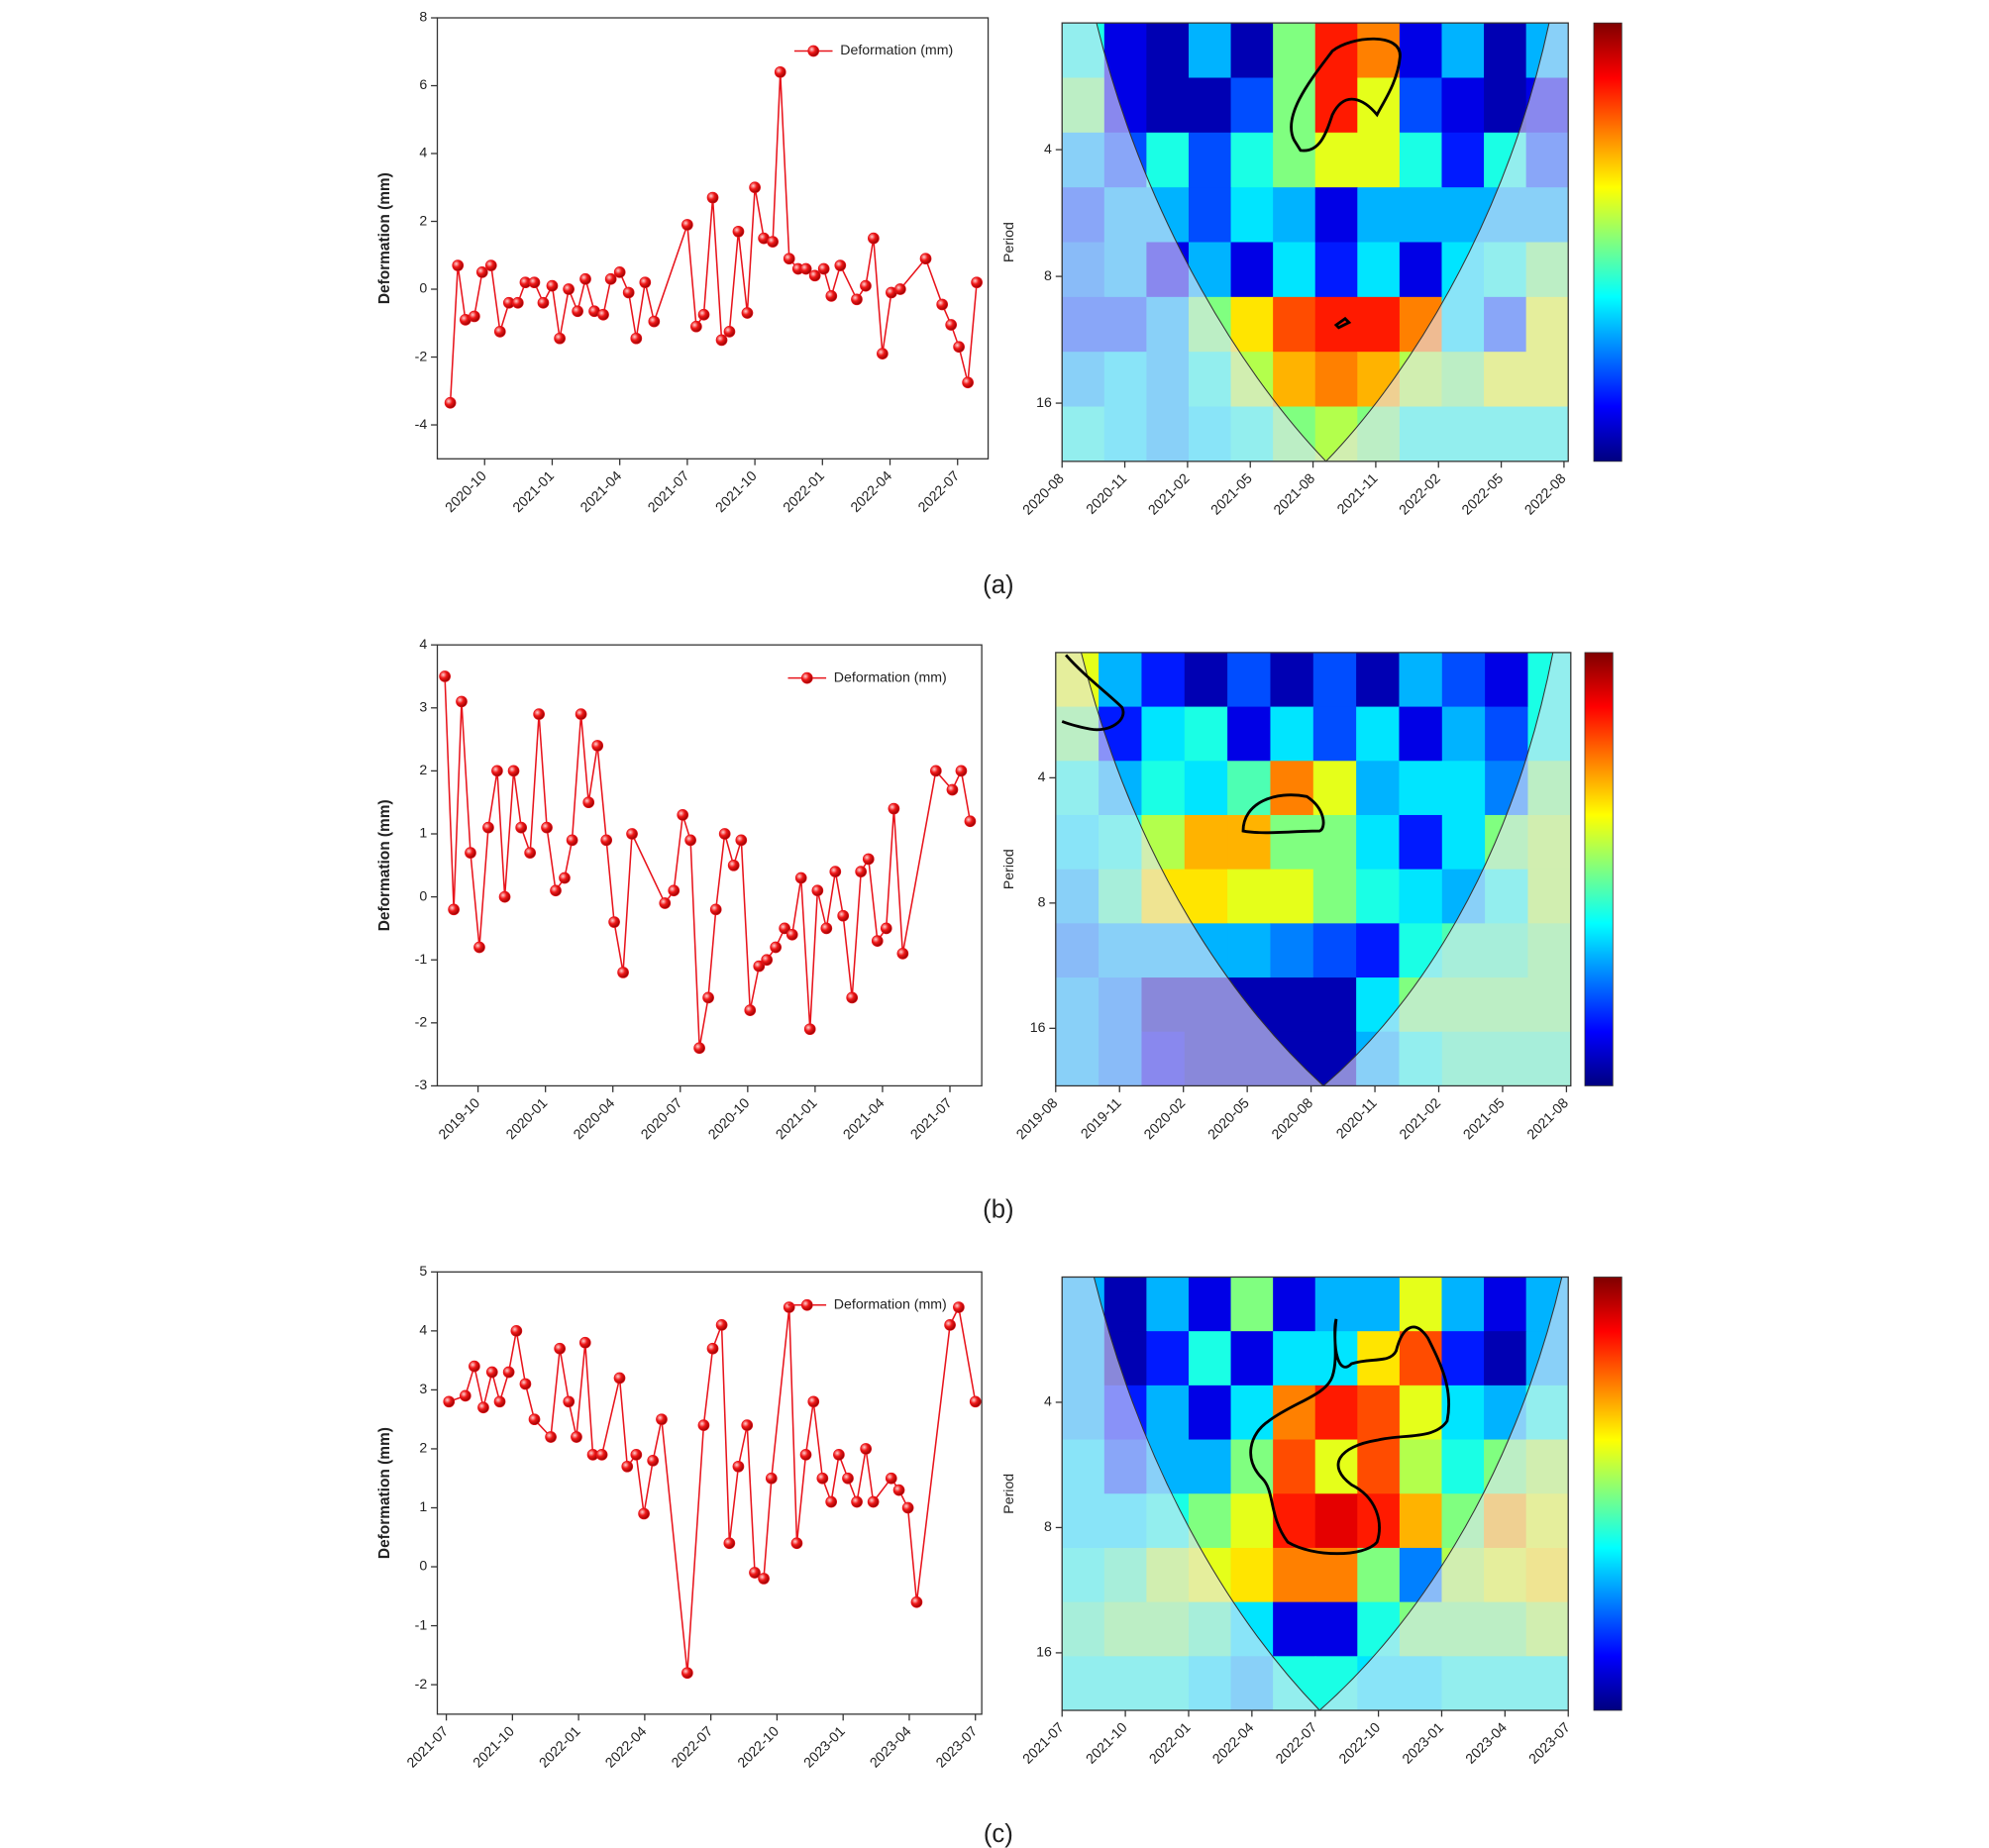 This screenshot has height=1848, width=1989. Describe the element at coordinates (423, 288) in the screenshot. I see `y-tick-label: 0` at that location.